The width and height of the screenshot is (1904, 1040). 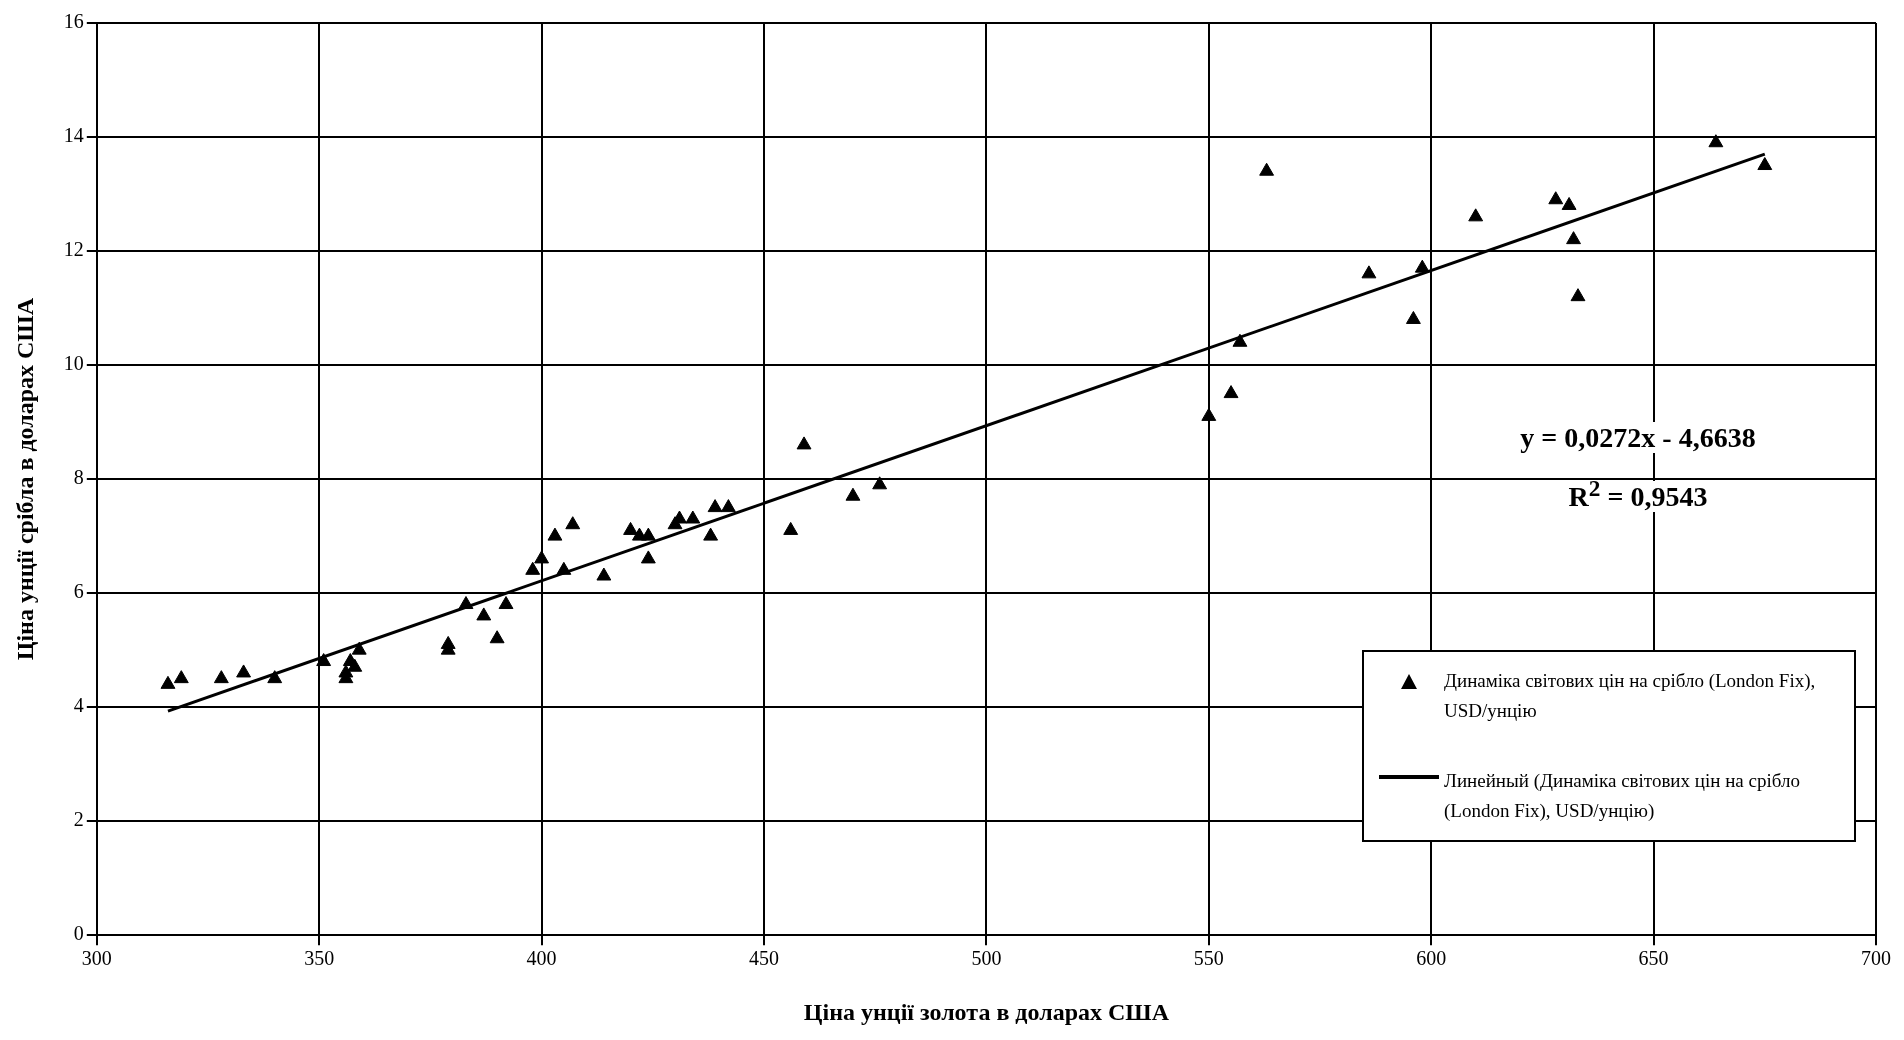 What do you see at coordinates (78, 591) in the screenshot?
I see `y-tick-label: 6` at bounding box center [78, 591].